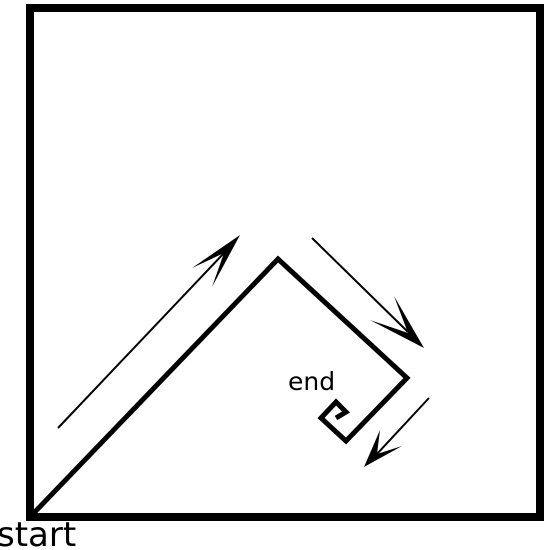  Describe the element at coordinates (38, 532) in the screenshot. I see `start-label: start` at that location.